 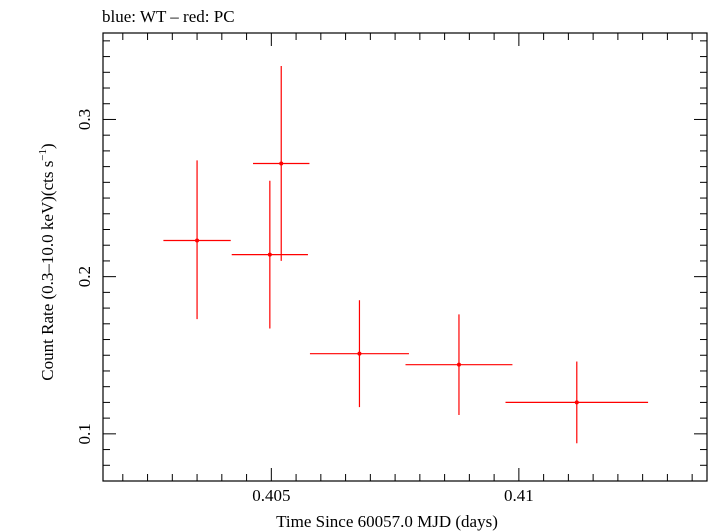 What do you see at coordinates (47, 271) in the screenshot?
I see `y-axis-label-main: Count Rate (0.3–10.0 keV)(cts s` at bounding box center [47, 271].